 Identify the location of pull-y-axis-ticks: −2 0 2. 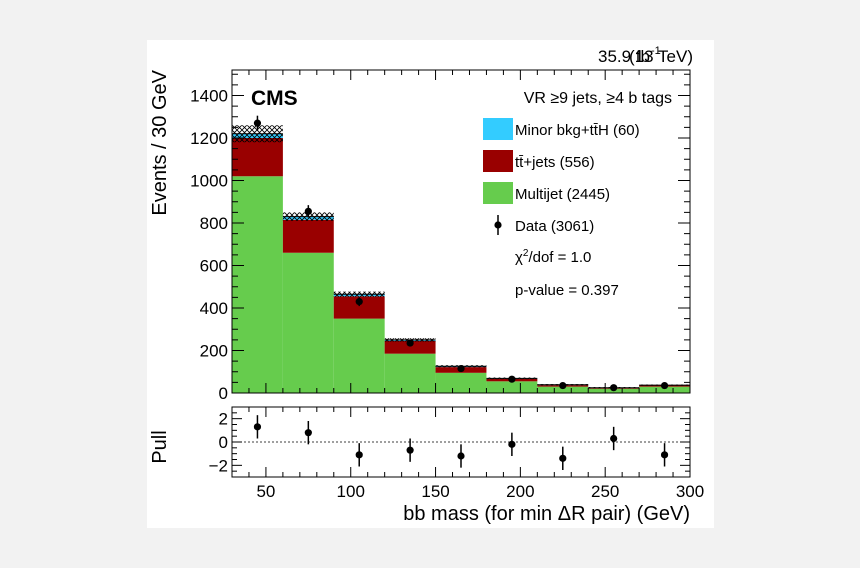
(449, 442).